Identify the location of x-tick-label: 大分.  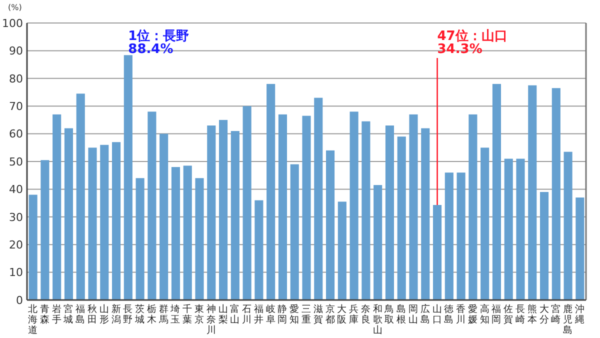
(544, 314).